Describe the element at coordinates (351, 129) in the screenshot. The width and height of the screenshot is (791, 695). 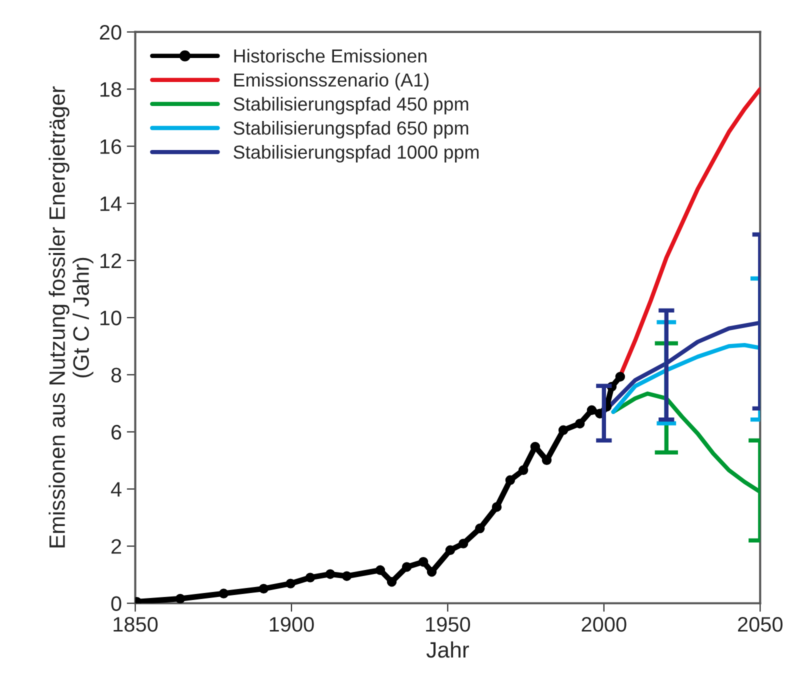
I see `legend-label: Stabilisierungspfad 650 ppm` at that location.